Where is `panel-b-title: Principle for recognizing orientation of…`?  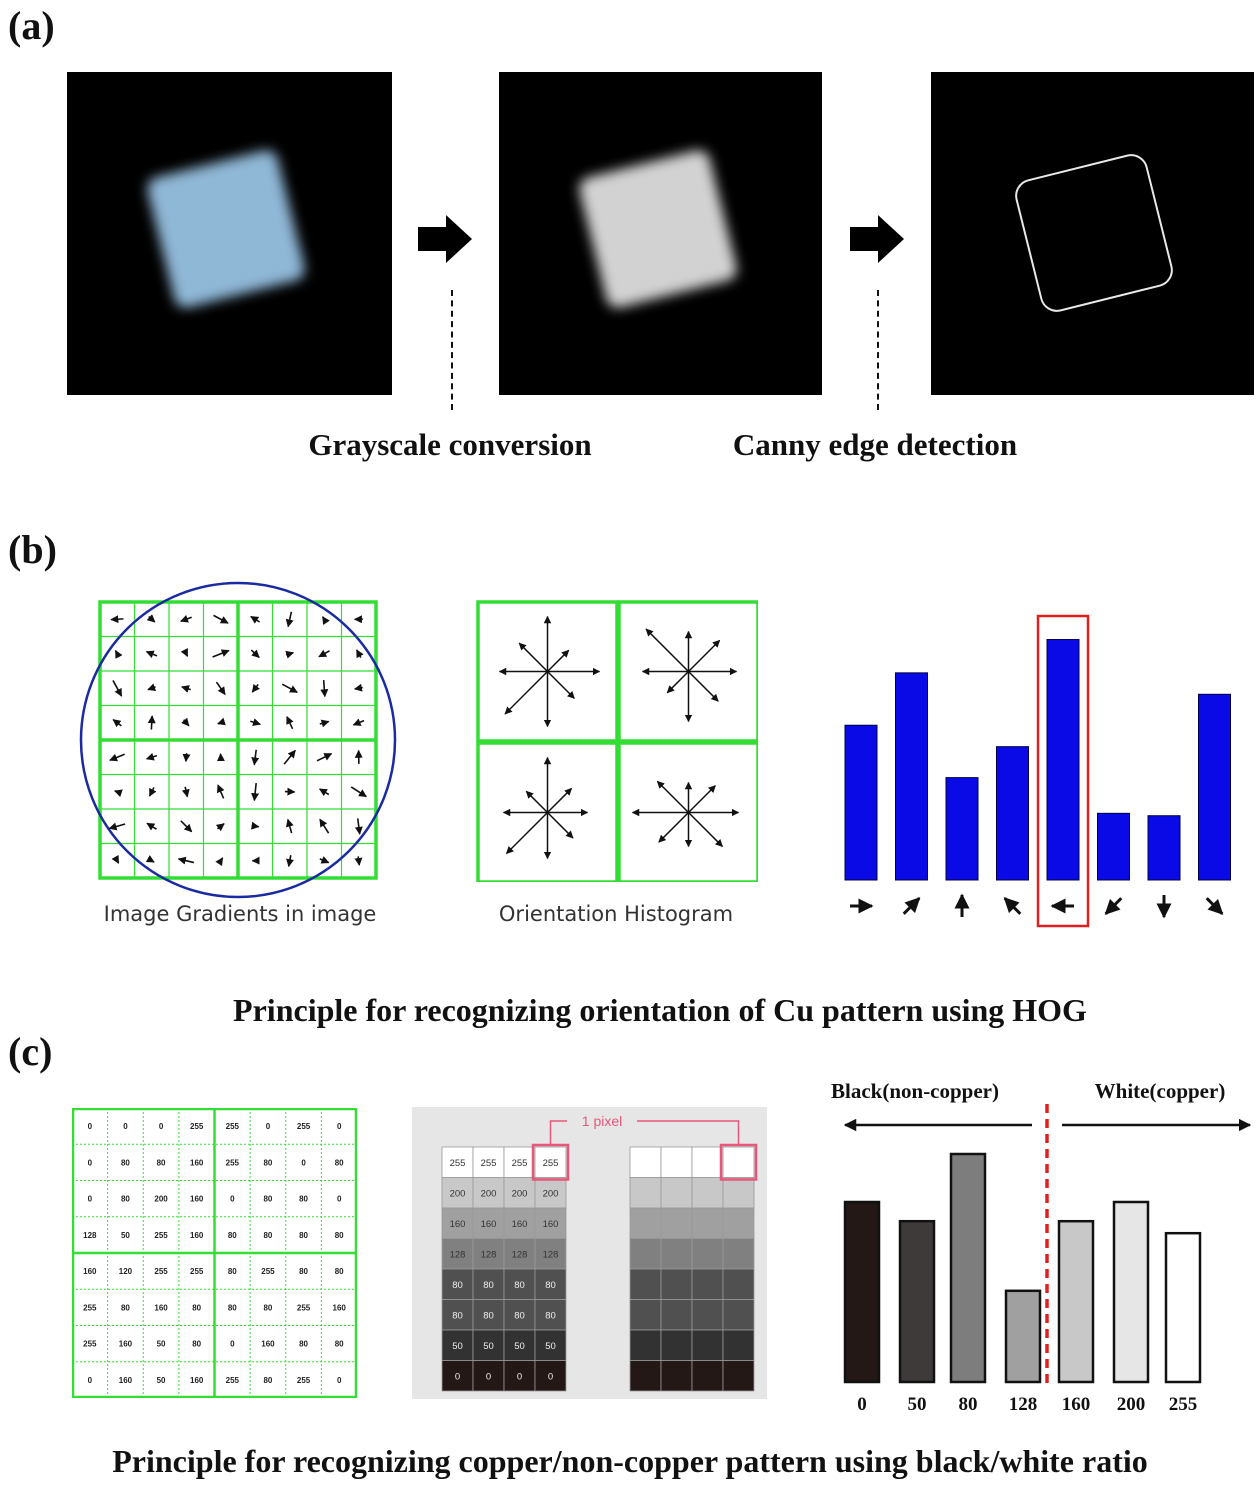 panel-b-title: Principle for recognizing orientation of… is located at coordinates (660, 1010).